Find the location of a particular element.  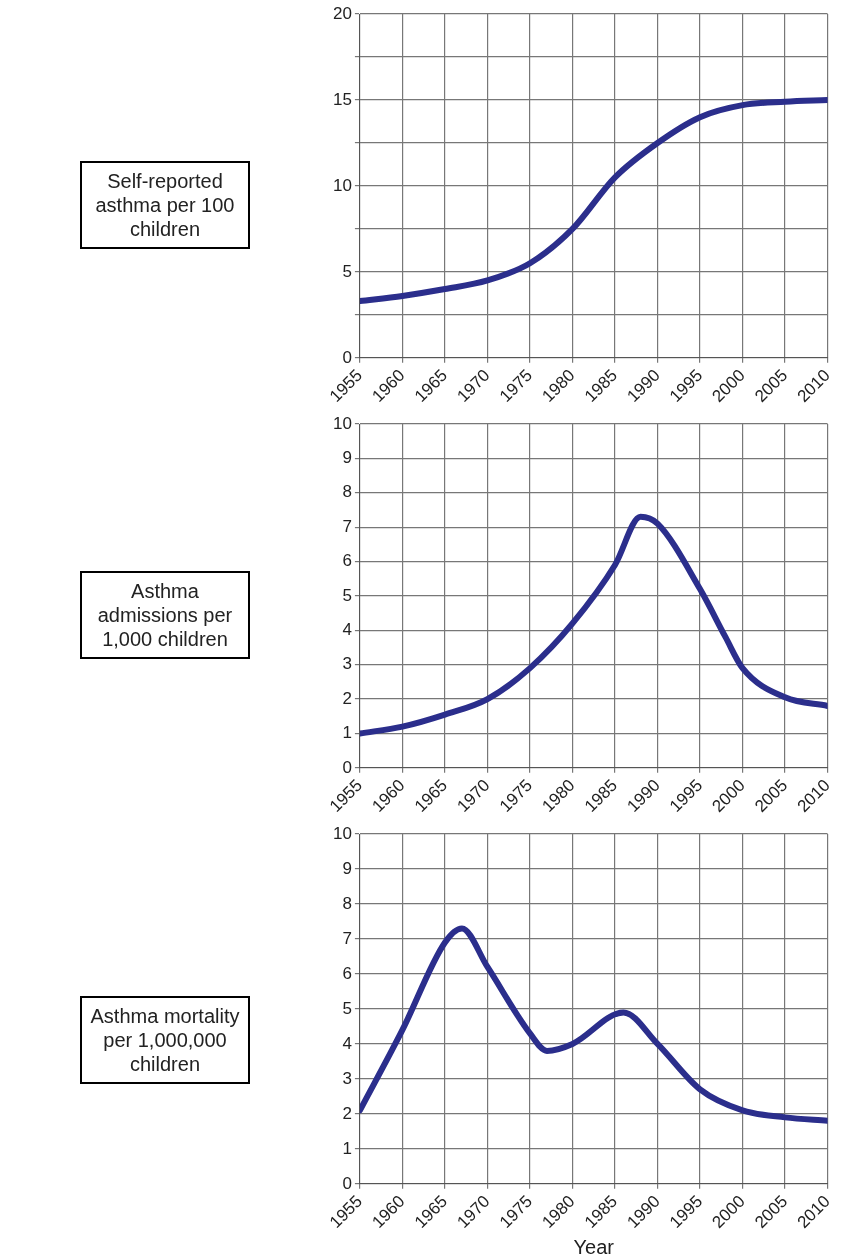

y-axis-title: Asthma admissions per 1,000 children is located at coordinates (165, 615).